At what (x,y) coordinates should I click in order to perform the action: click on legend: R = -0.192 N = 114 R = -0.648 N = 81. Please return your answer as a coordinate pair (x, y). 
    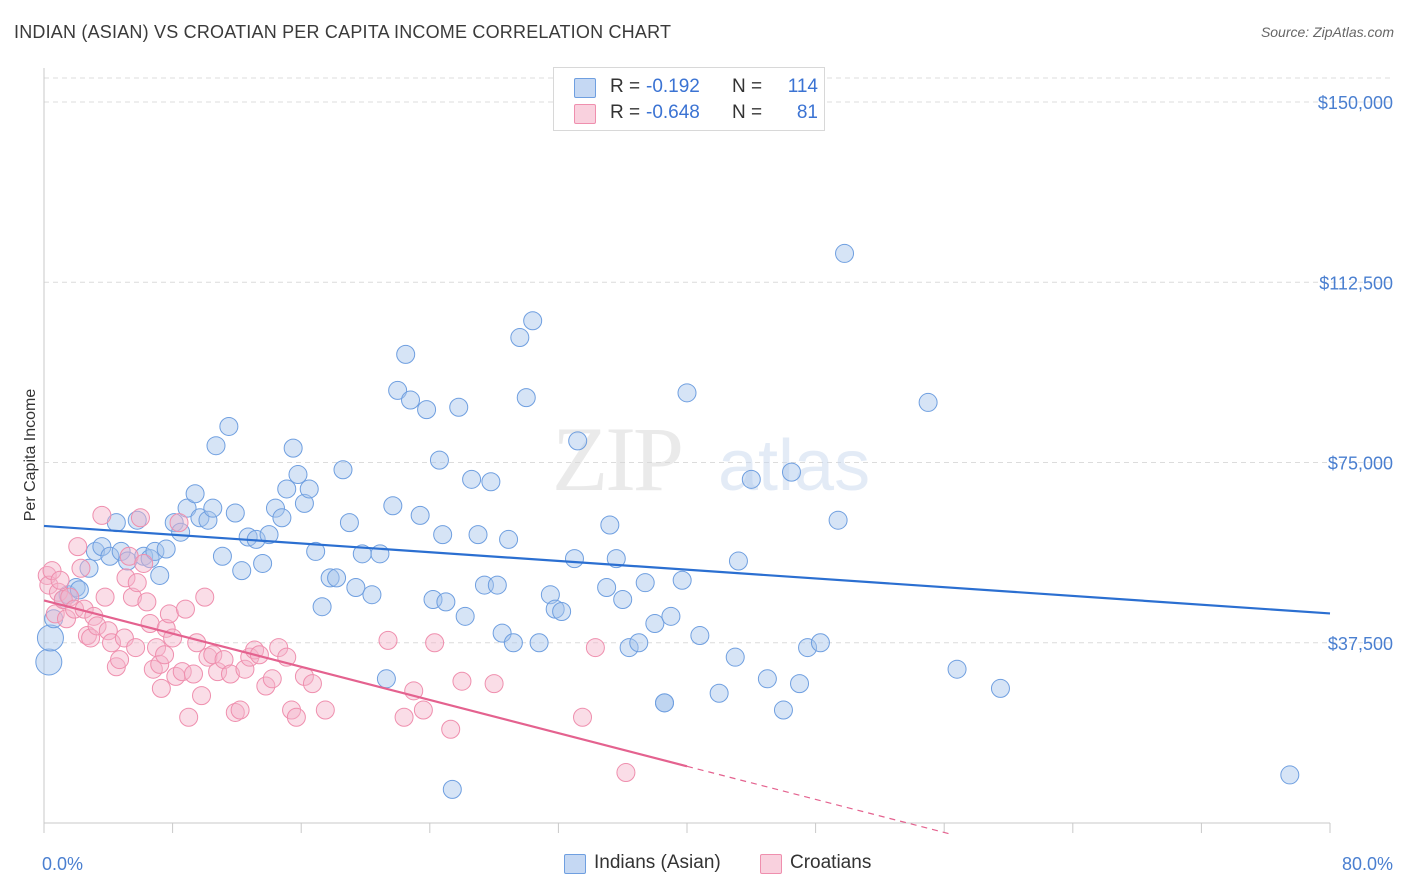
    Looking at the image, I should click on (689, 99).